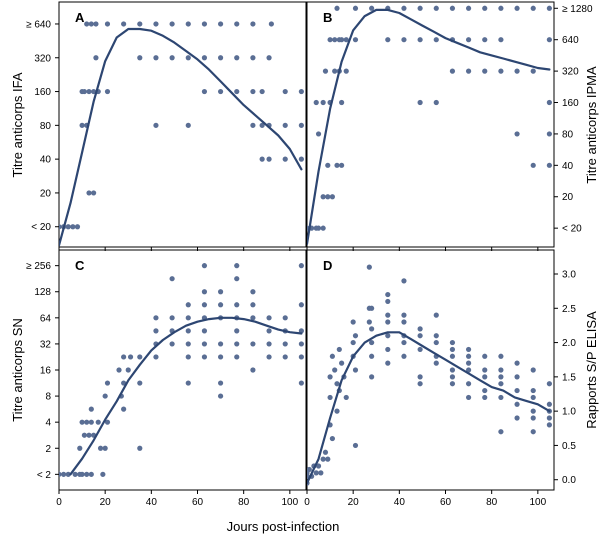 The width and height of the screenshot is (610, 548). What do you see at coordinates (198, 502) in the screenshot?
I see `x-tick-label: 60` at bounding box center [198, 502].